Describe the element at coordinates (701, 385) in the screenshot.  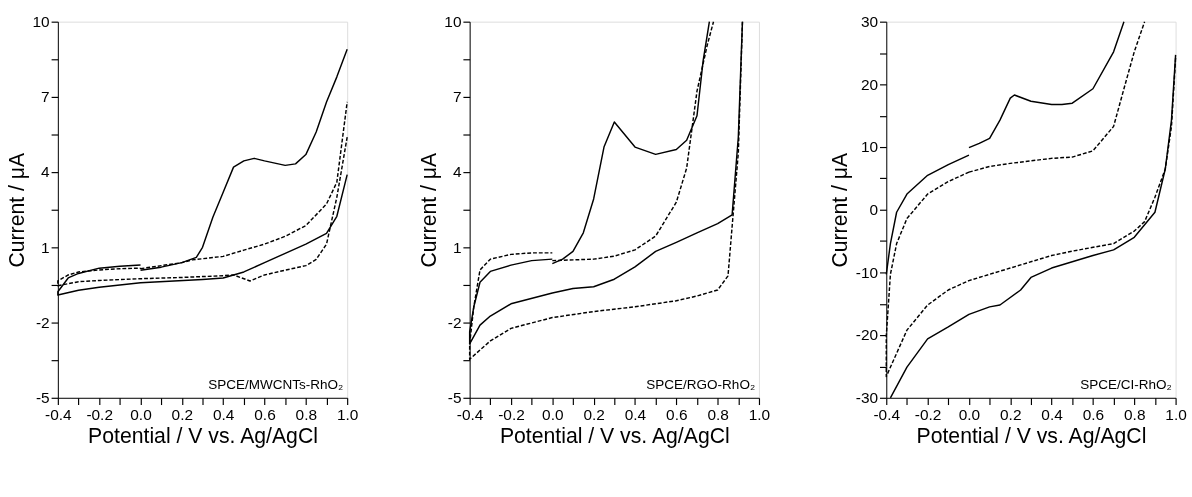
I see `annotation: SPCE/RGO-RhO₂` at that location.